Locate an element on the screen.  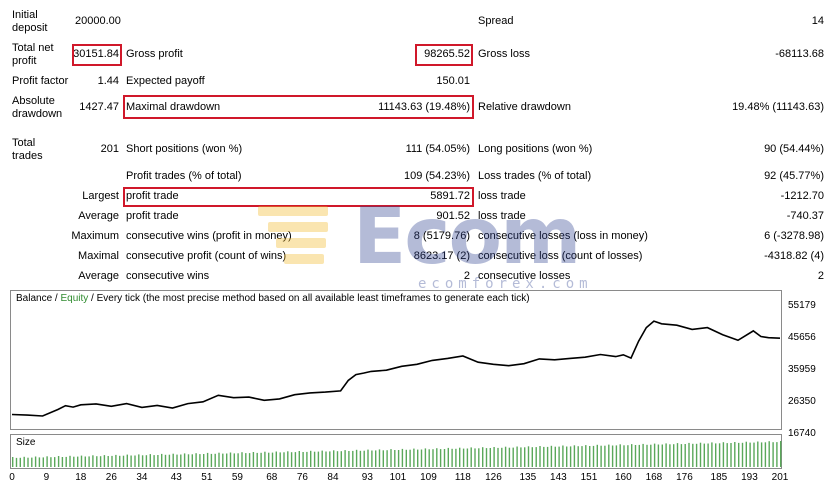
x-tick-label: 93 is located at coordinates (367, 477).